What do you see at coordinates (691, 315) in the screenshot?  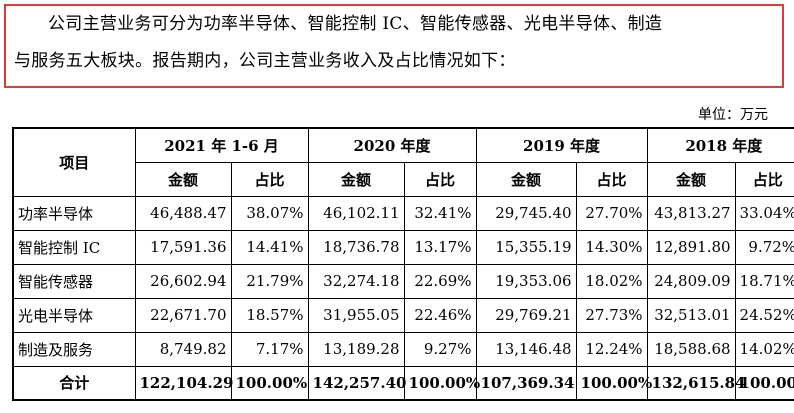 I see `amount-cell: 32,513.01` at bounding box center [691, 315].